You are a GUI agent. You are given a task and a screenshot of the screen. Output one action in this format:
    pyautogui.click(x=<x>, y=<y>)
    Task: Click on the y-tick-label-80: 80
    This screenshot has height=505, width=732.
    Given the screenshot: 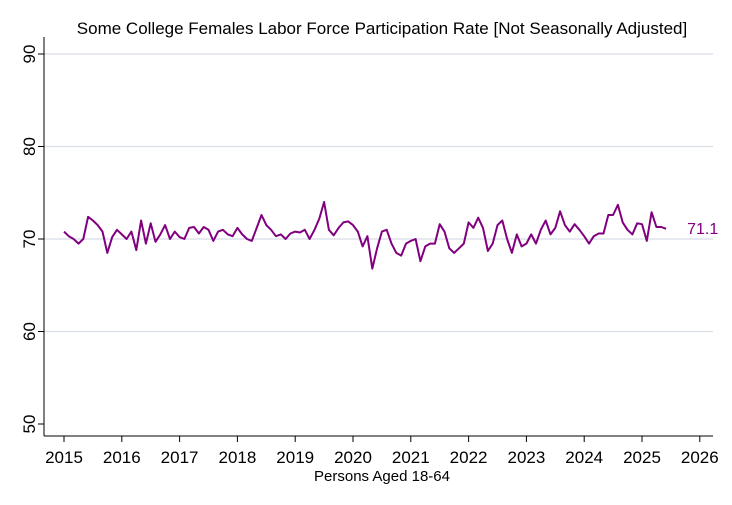 What is the action you would take?
    pyautogui.click(x=29, y=146)
    